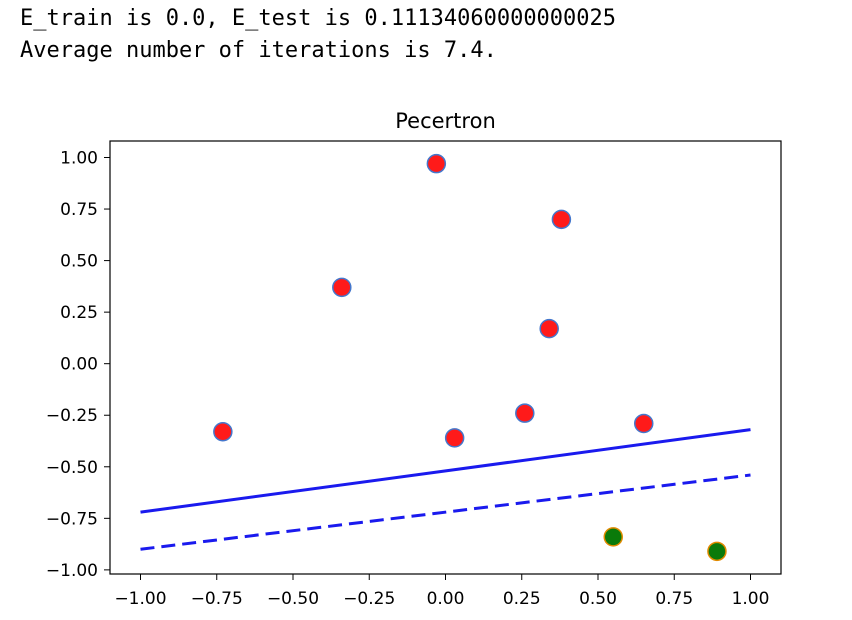 The width and height of the screenshot is (852, 620). Describe the element at coordinates (72, 571) in the screenshot. I see `y-tick-label: −1.00` at that location.